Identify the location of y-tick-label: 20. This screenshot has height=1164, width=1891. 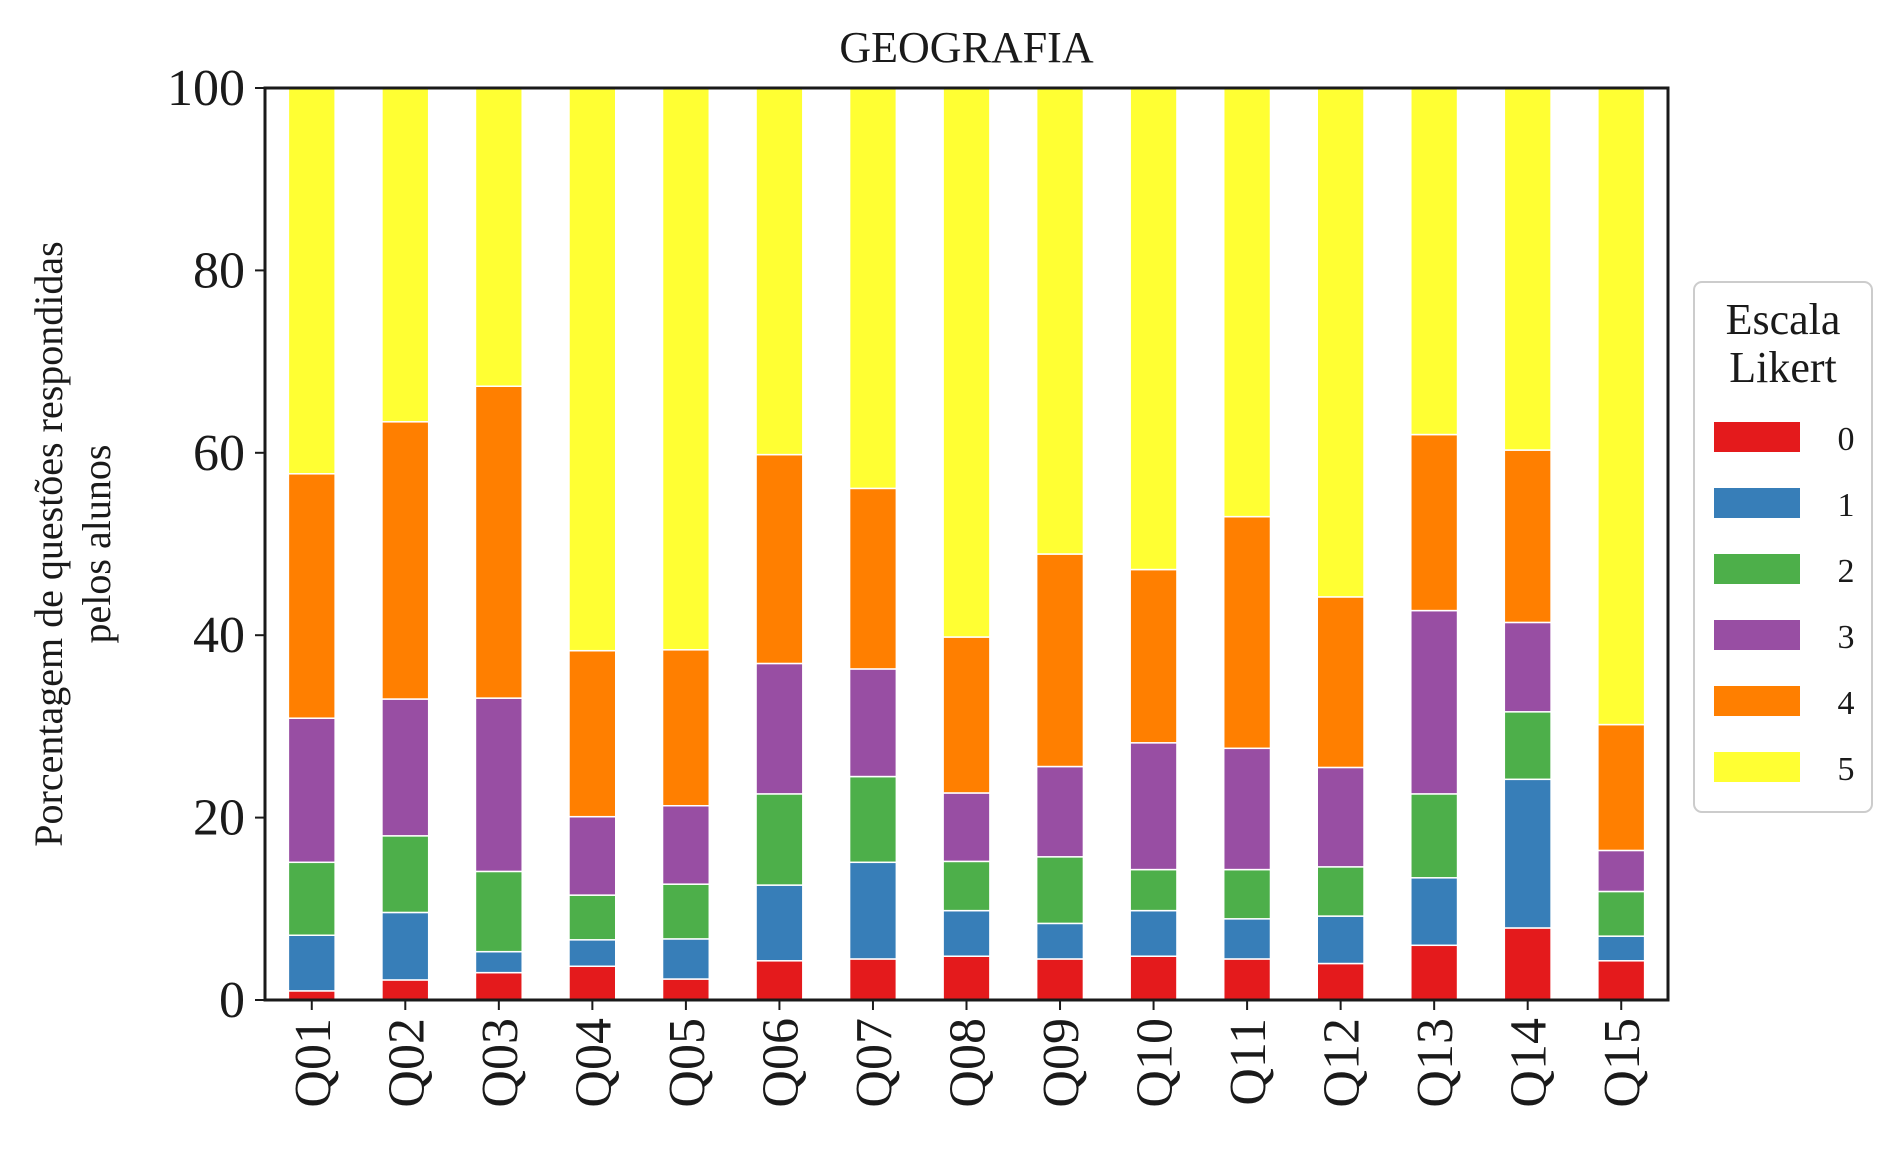
(219, 818).